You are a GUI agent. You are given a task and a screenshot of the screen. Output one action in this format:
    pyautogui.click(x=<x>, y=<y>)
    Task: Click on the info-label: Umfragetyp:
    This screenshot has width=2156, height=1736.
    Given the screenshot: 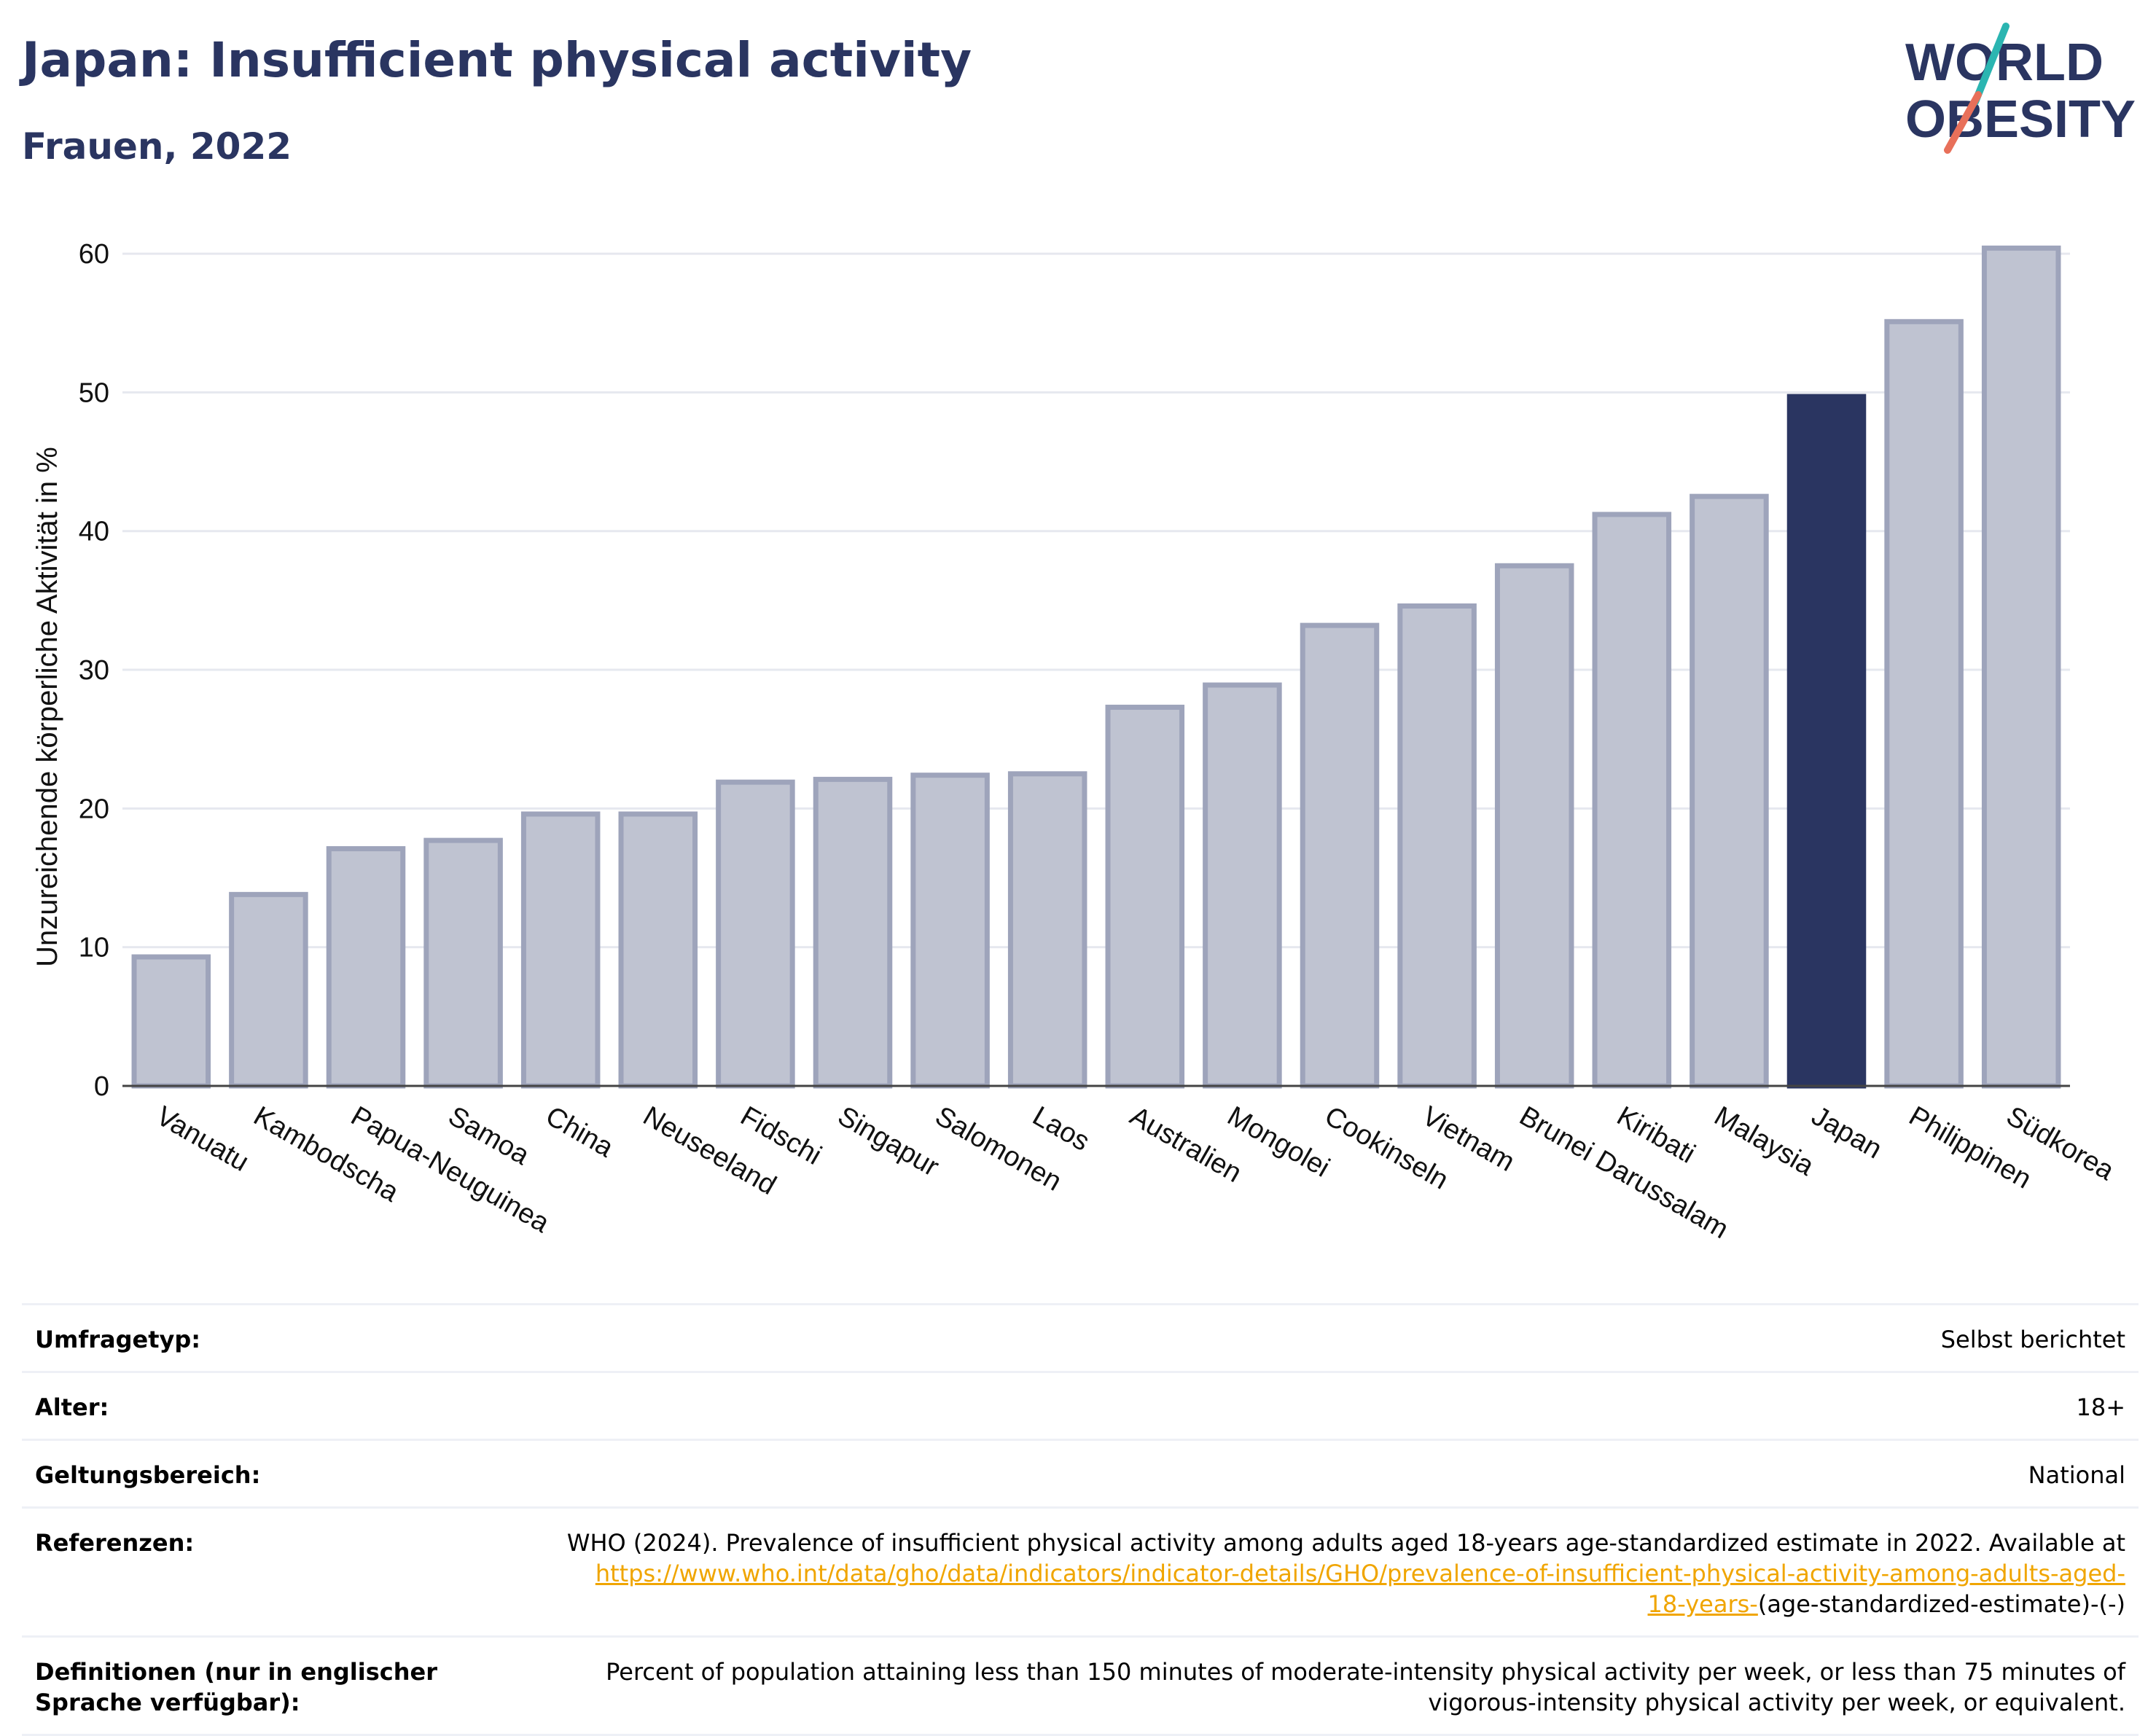 What is the action you would take?
    pyautogui.click(x=118, y=1339)
    